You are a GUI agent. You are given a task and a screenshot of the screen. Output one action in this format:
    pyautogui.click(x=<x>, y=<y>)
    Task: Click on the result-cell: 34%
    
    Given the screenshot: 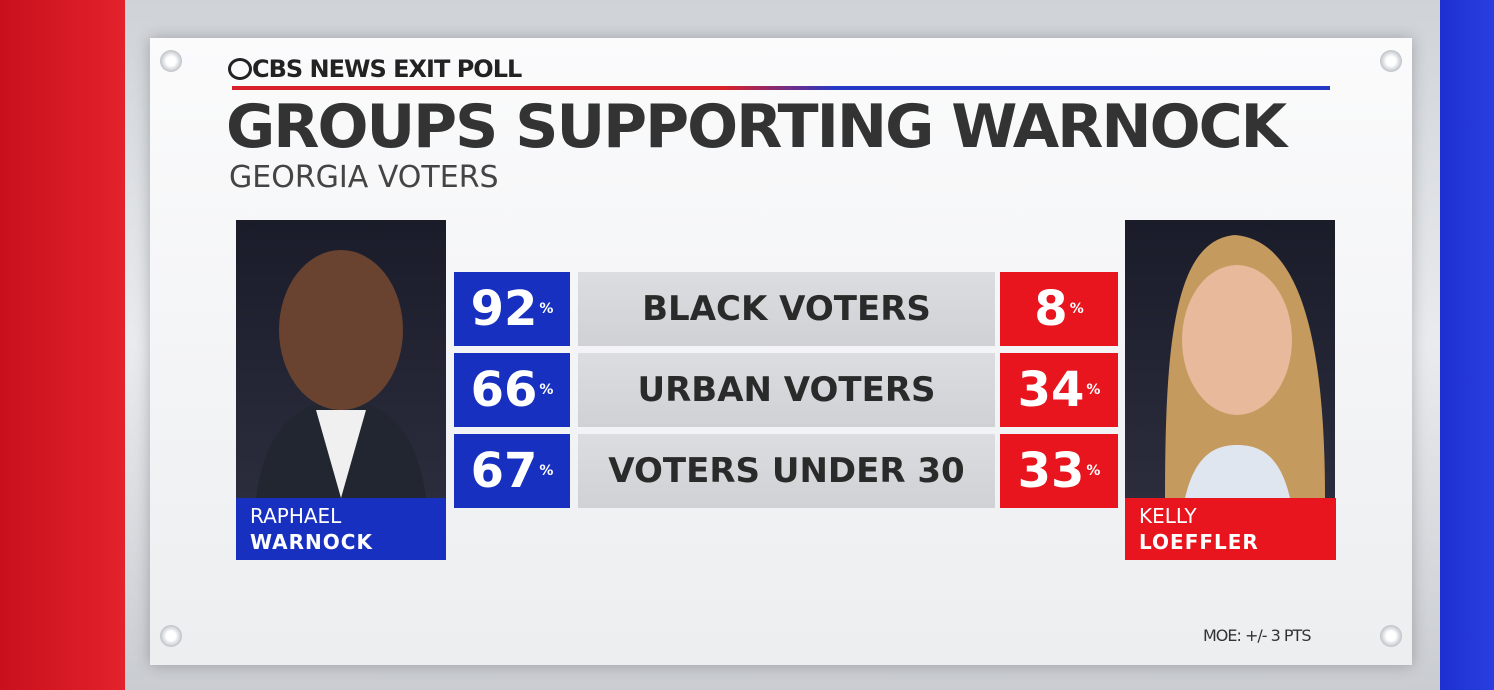 What is the action you would take?
    pyautogui.click(x=1059, y=390)
    